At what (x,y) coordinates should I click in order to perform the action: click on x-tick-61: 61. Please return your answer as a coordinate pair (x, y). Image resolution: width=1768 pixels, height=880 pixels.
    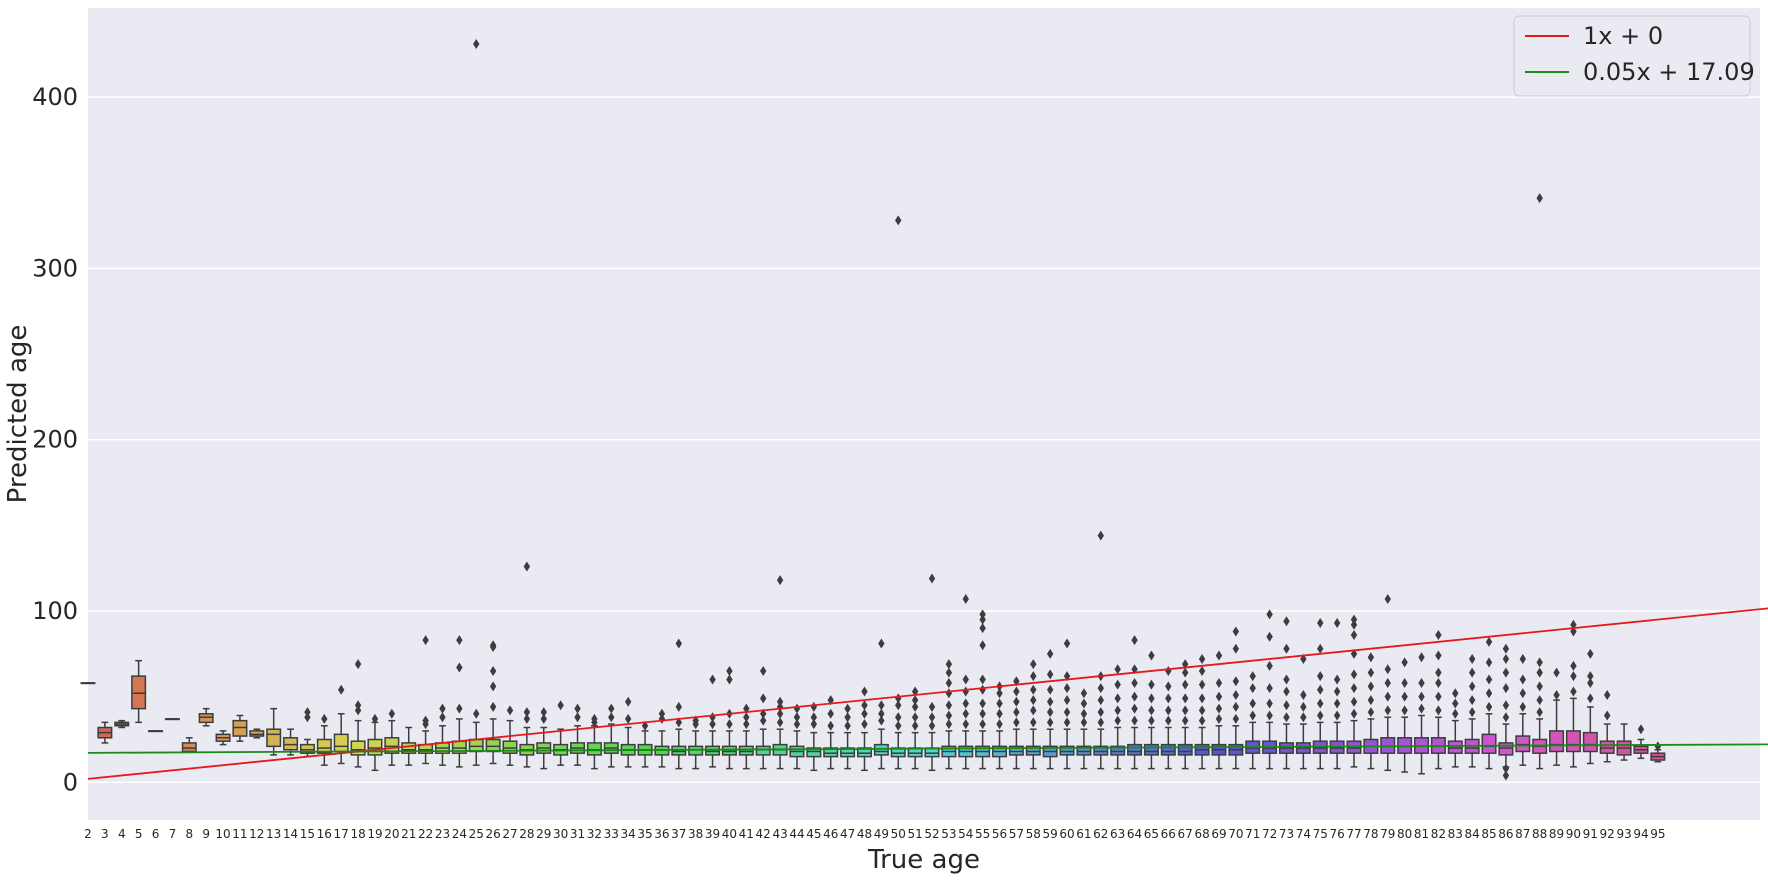
    Looking at the image, I should click on (1083, 834).